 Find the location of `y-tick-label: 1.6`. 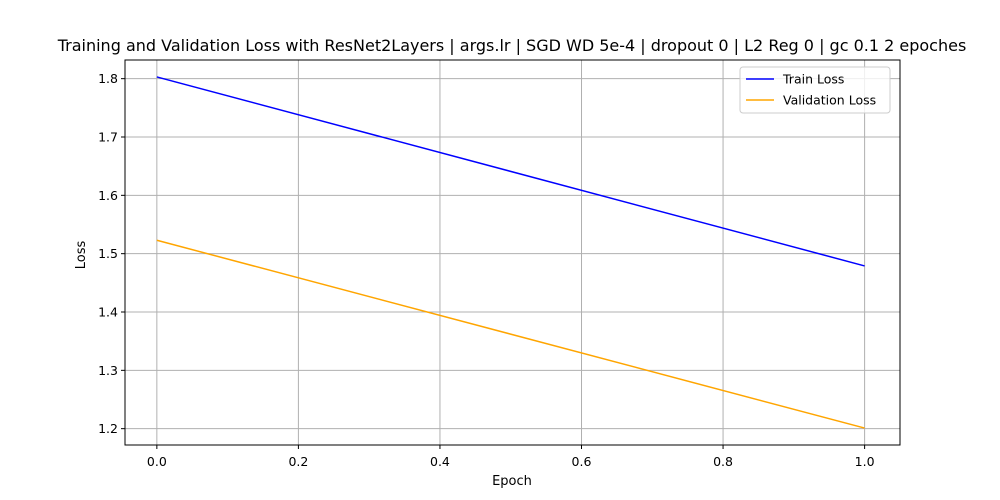

y-tick-label: 1.6 is located at coordinates (108, 195).